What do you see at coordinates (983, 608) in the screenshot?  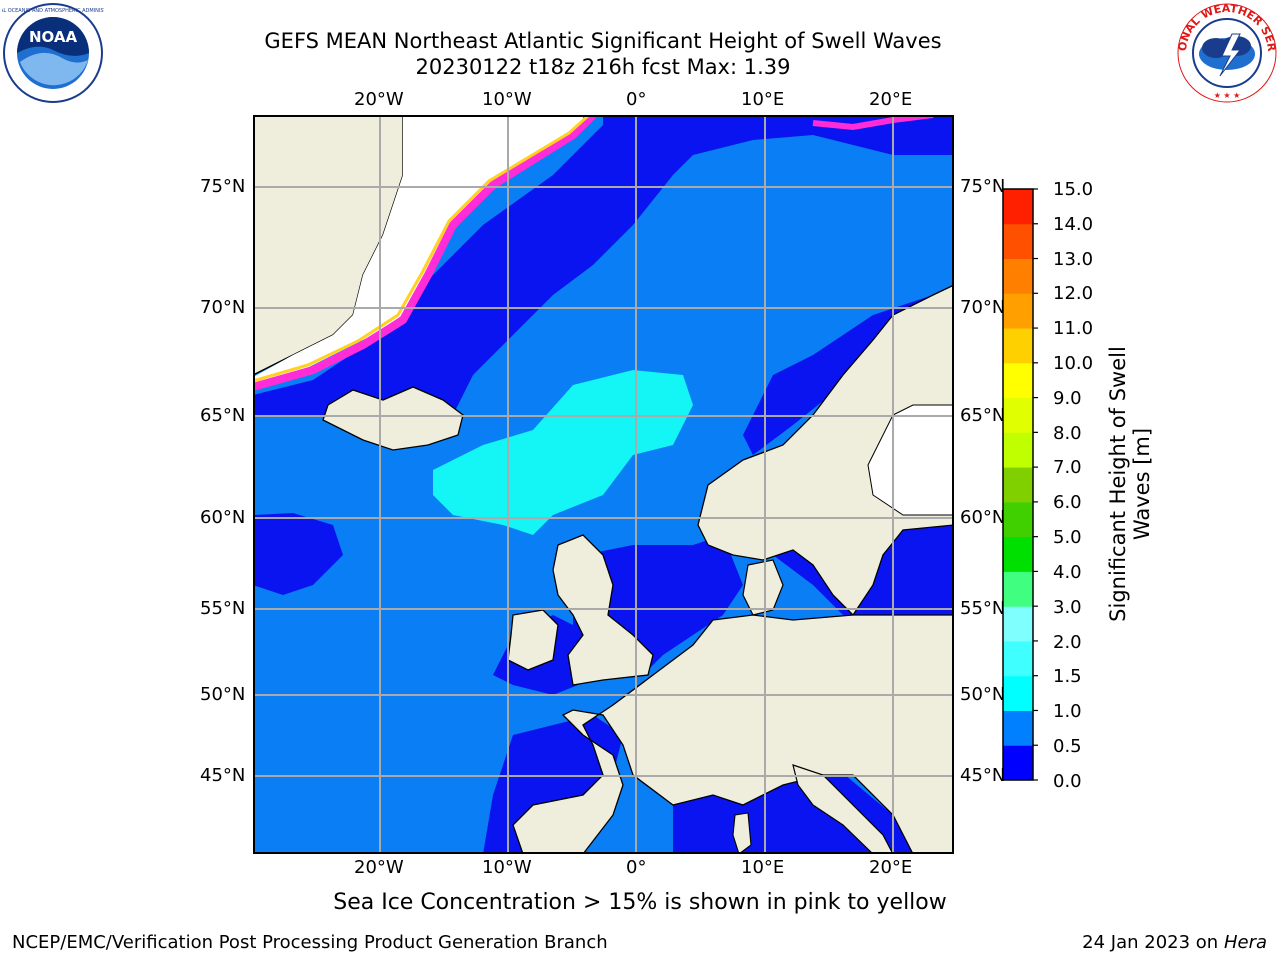 I see `lat-label-right: 55°N` at bounding box center [983, 608].